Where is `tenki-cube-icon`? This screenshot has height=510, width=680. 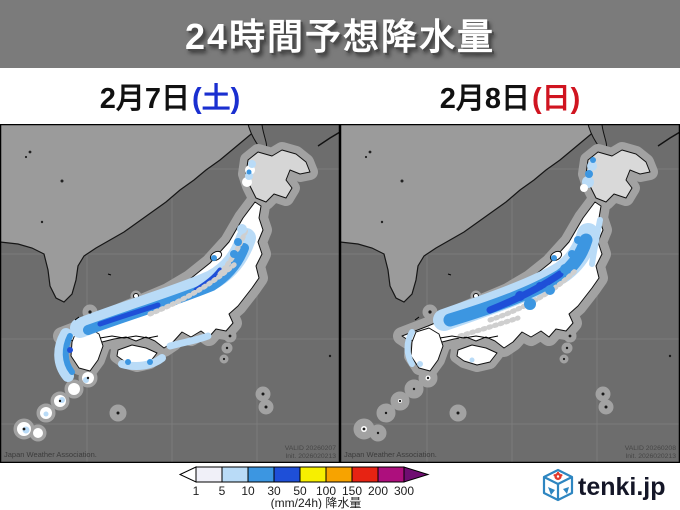 tenki-cube-icon is located at coordinates (558, 485).